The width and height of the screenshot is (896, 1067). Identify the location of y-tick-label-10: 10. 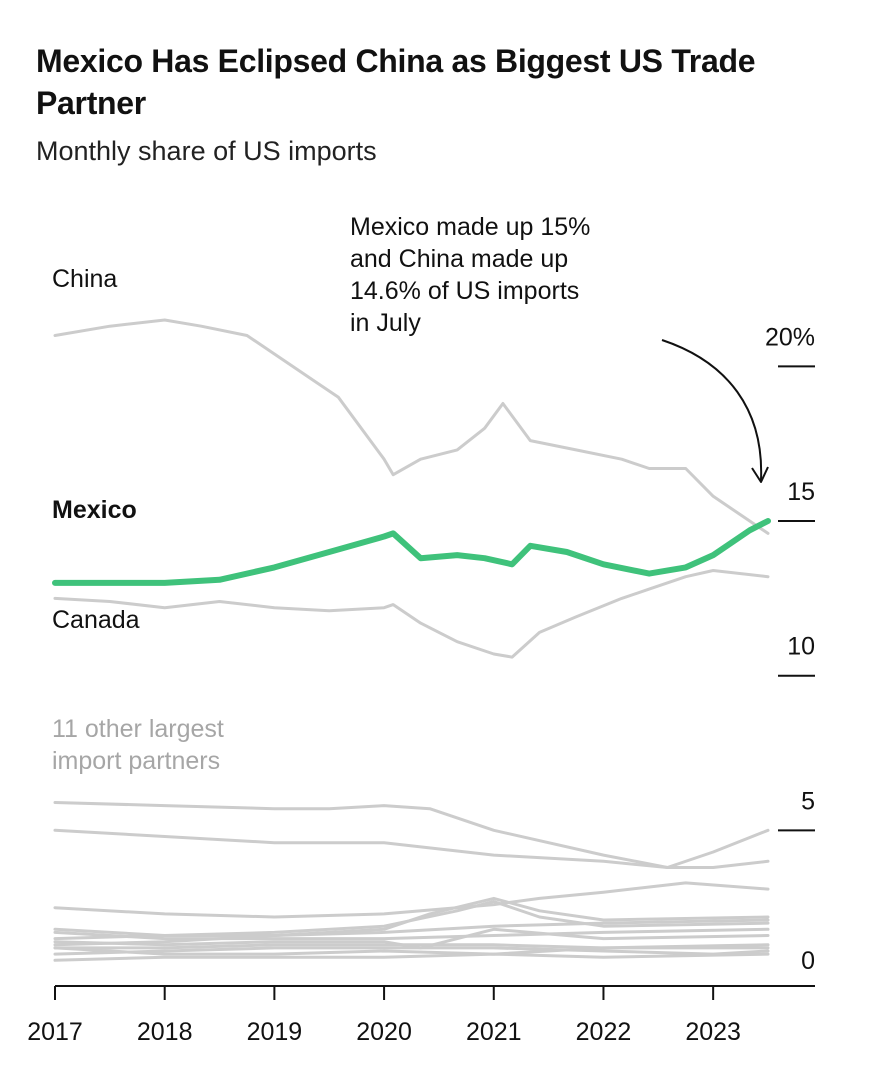
(801, 647).